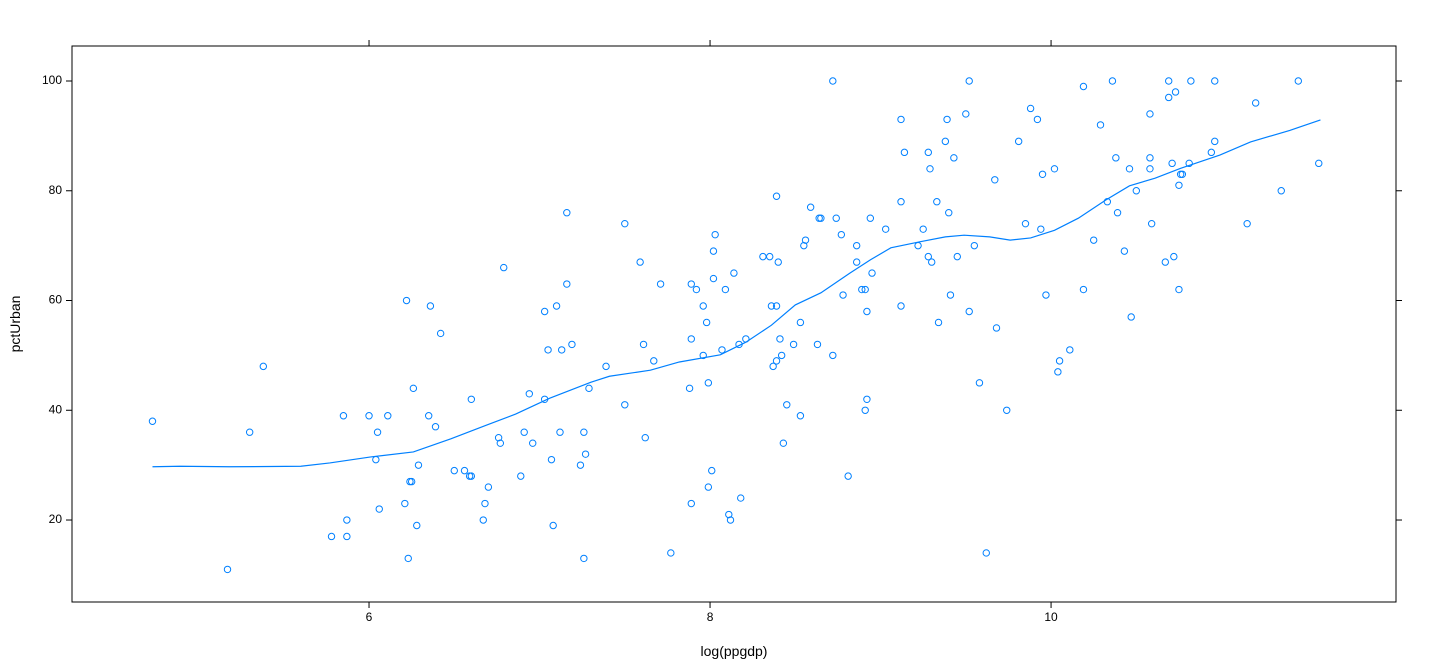 This screenshot has width=1440, height=672. What do you see at coordinates (56, 409) in the screenshot?
I see `y-tick-label: 40` at bounding box center [56, 409].